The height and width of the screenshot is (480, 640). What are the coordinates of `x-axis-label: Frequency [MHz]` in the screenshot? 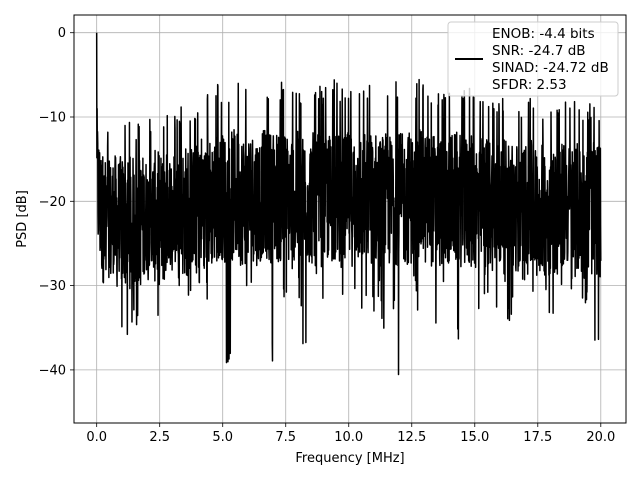 It's located at (349, 458).